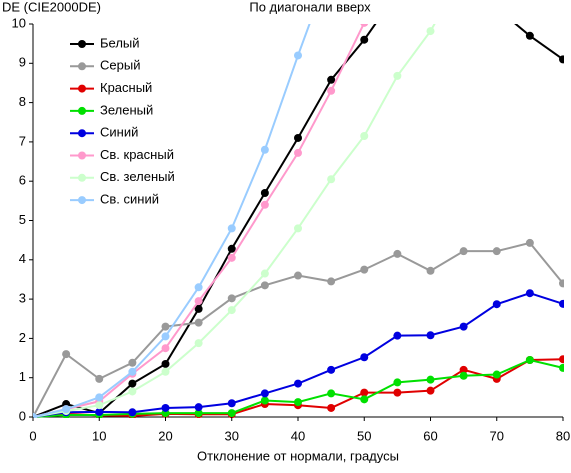 This screenshot has height=473, width=571. What do you see at coordinates (563, 435) in the screenshot?
I see `x-tick-label: 80` at bounding box center [563, 435].